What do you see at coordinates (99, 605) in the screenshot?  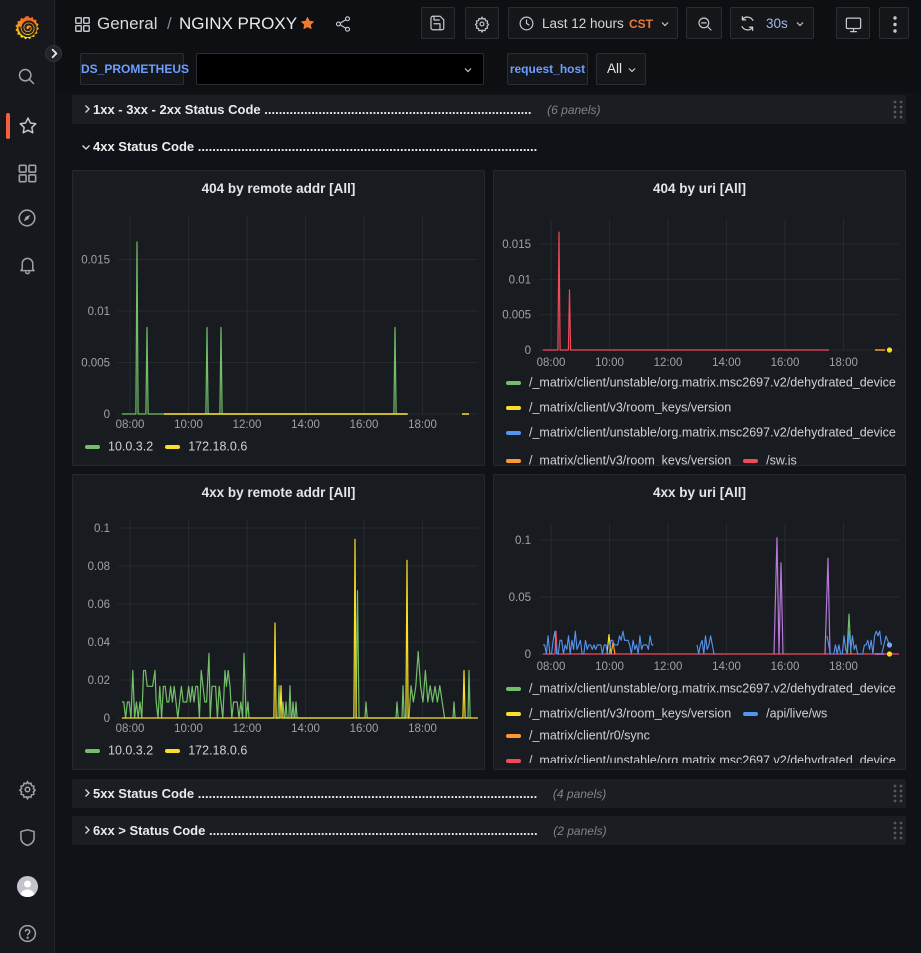 I see `svg-text: 0.06` at bounding box center [99, 605].